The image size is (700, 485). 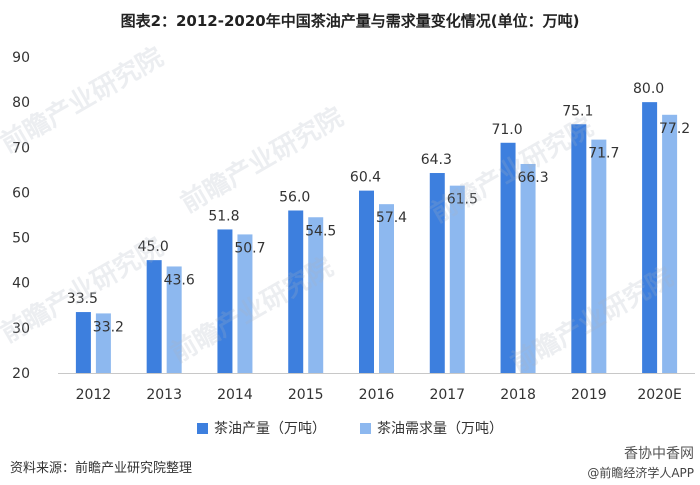 What do you see at coordinates (440, 429) in the screenshot?
I see `legend-label-demand: 茶油需求量（万吨）` at bounding box center [440, 429].